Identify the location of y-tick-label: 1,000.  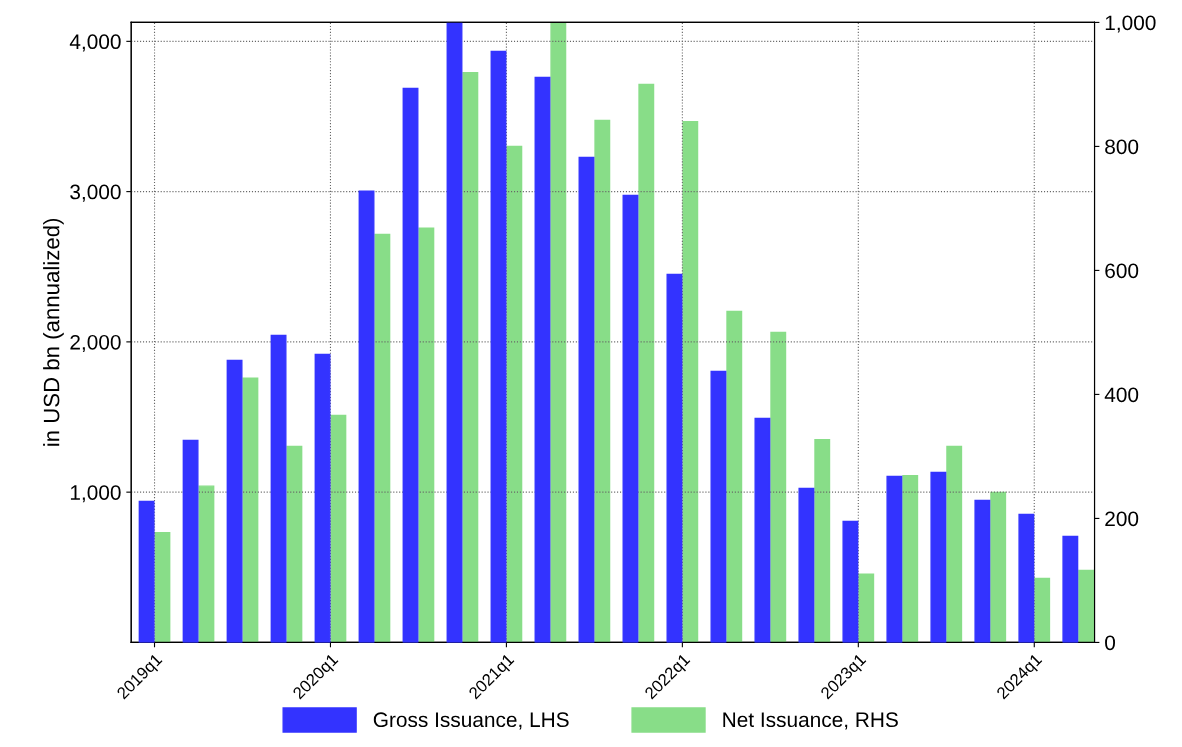
(95, 494).